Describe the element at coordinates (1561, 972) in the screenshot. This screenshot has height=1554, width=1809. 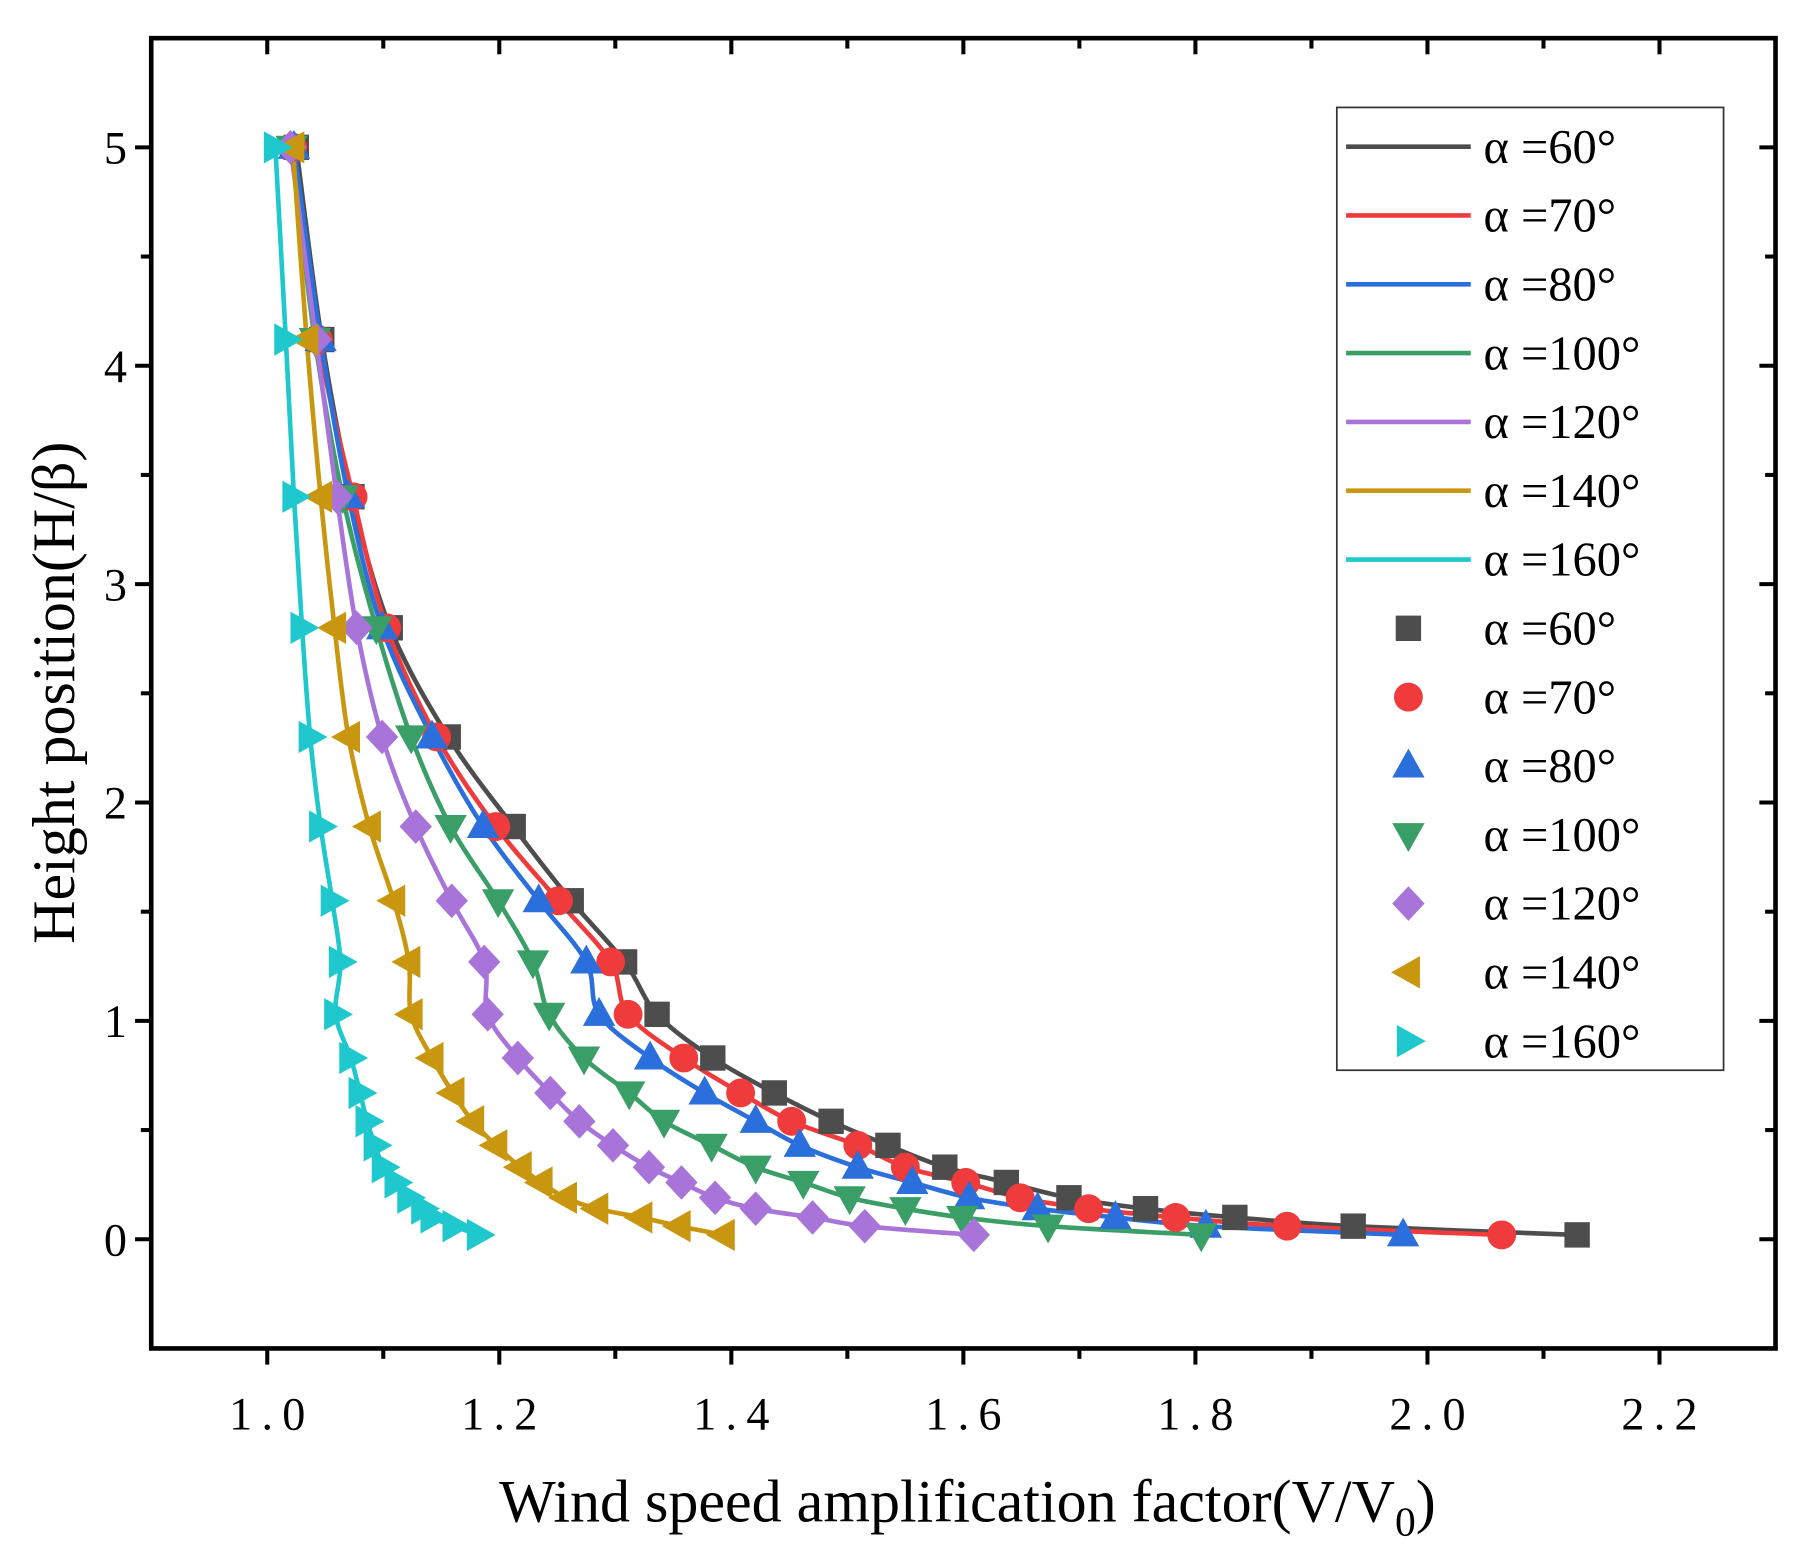
I see `legend-marker-label: α =140°` at that location.